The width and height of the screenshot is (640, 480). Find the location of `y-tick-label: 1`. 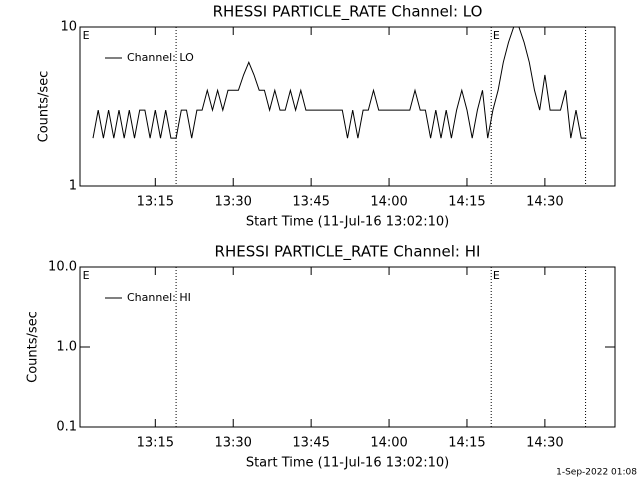

y-tick-label: 1 is located at coordinates (73, 186).